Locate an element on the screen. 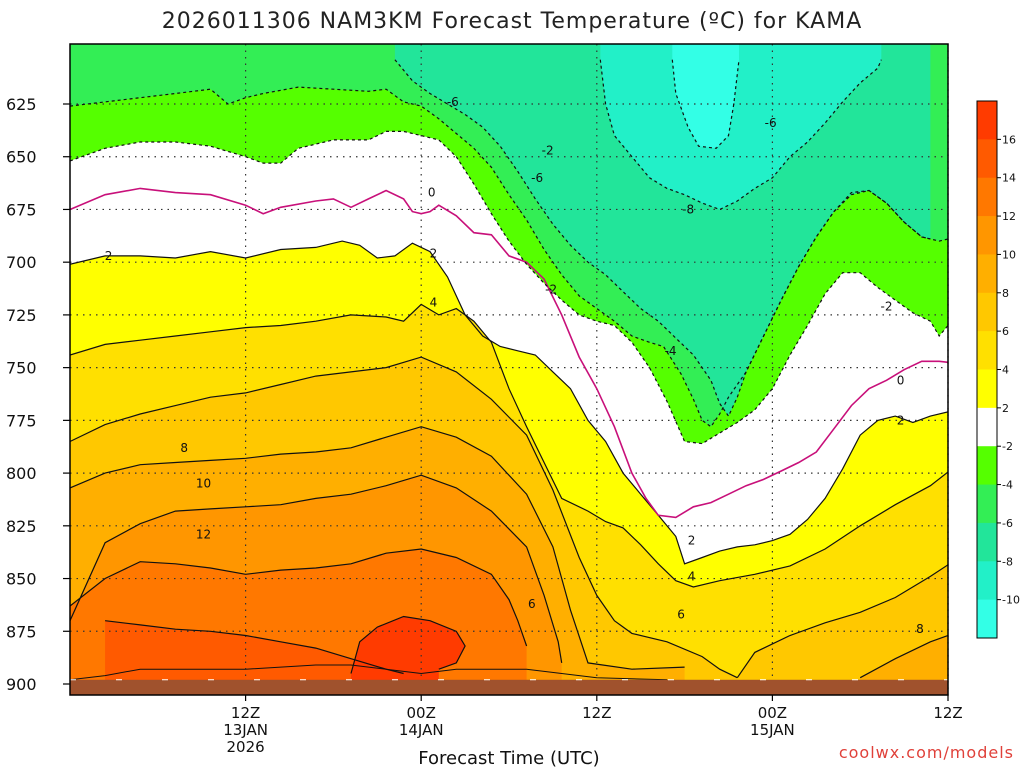 Image resolution: width=1024 pixels, height=768 pixels. y-tick-label: 625 is located at coordinates (21, 104).